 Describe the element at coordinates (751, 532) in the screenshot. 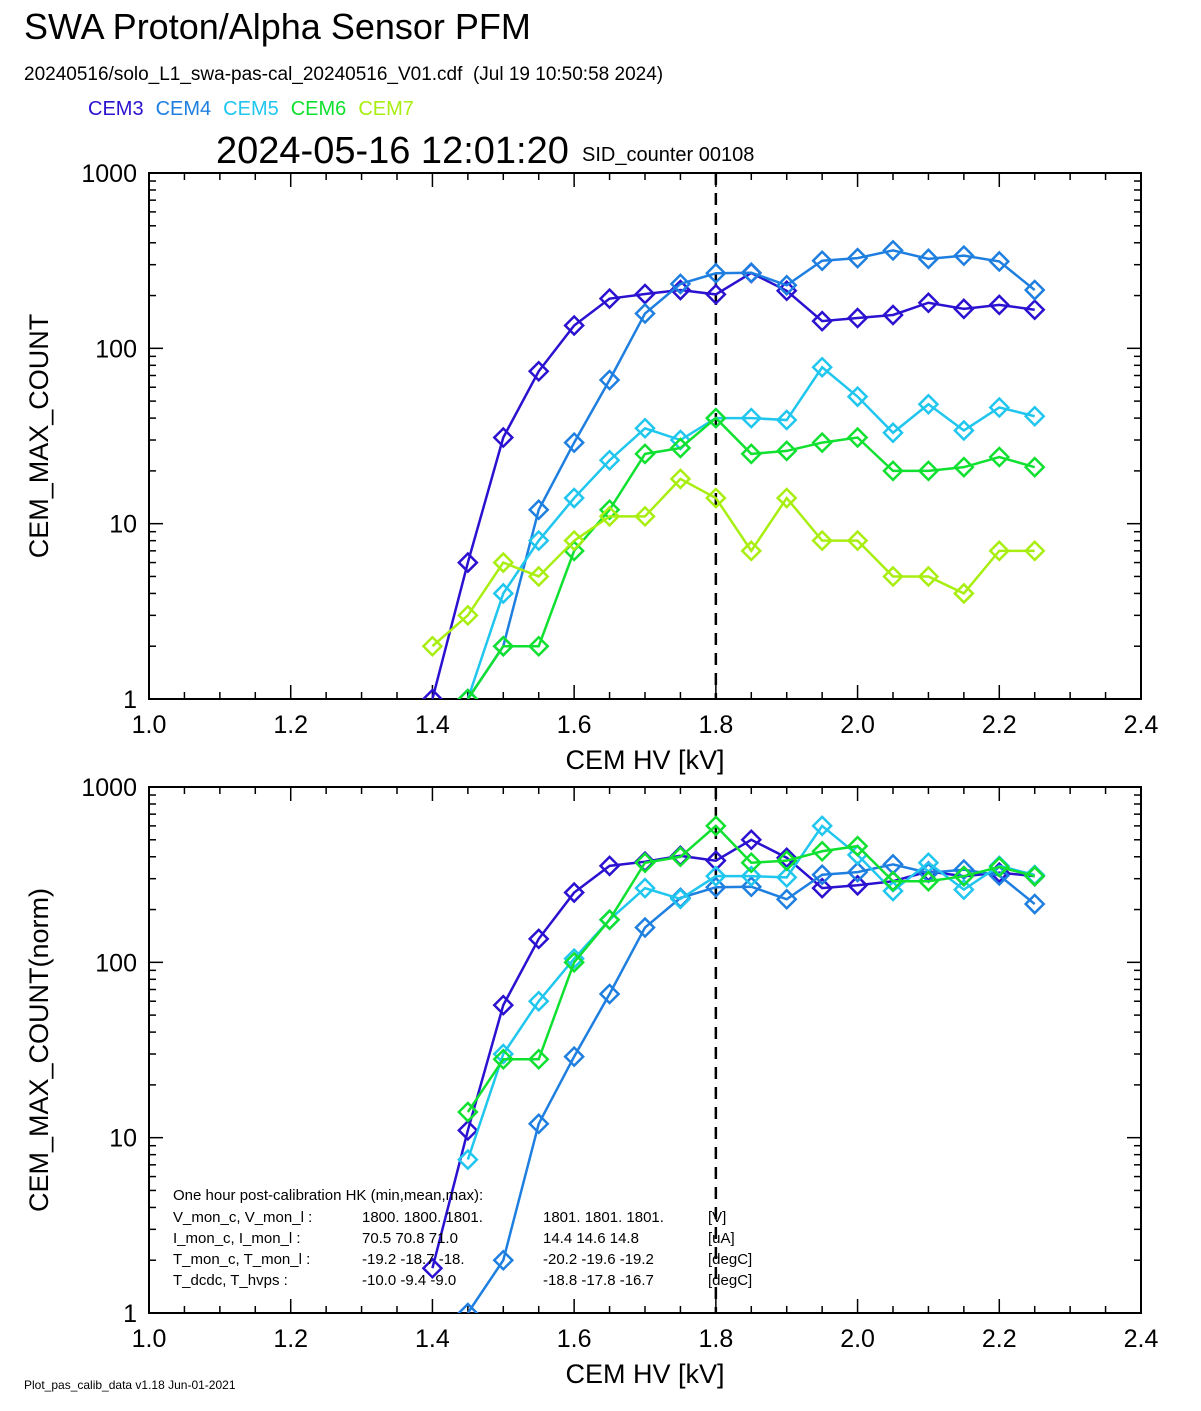

I see `series-line-cem5` at that location.